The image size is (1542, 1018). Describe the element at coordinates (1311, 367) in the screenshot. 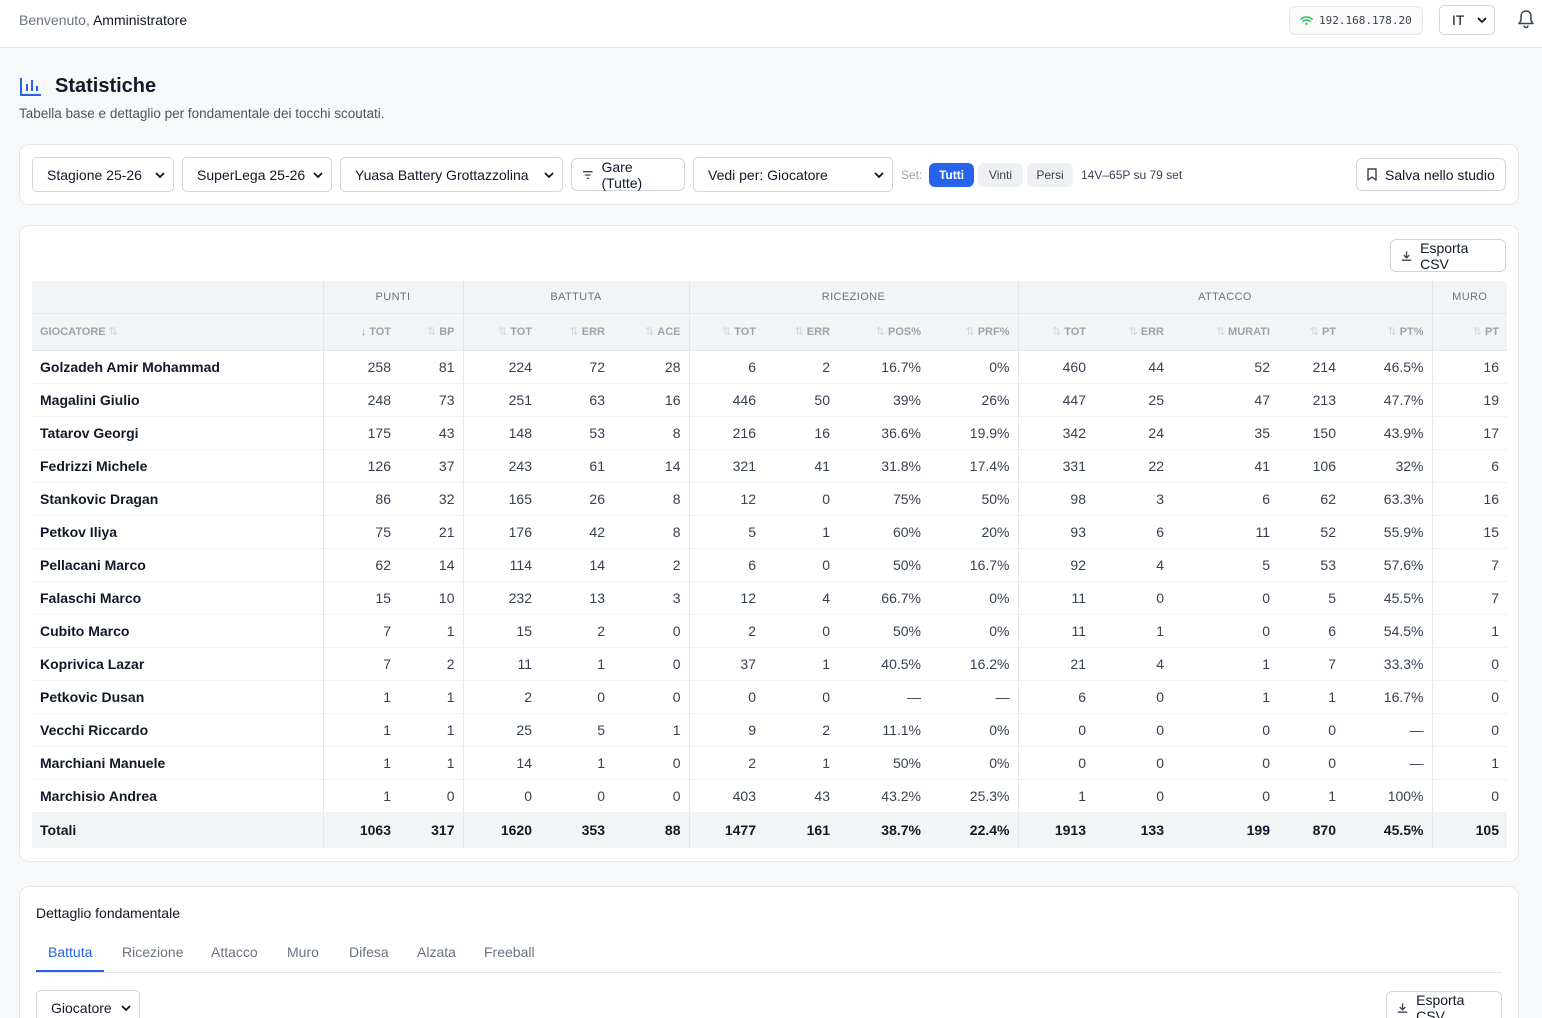

I see `stat-cell: 214` at that location.